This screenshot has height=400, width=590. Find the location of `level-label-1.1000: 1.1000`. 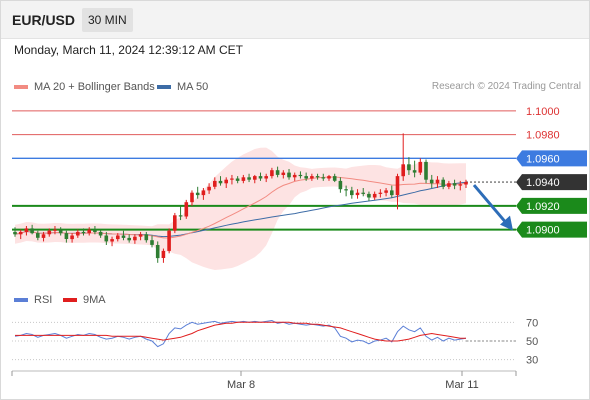

level-label-1.1000: 1.1000 is located at coordinates (543, 112).